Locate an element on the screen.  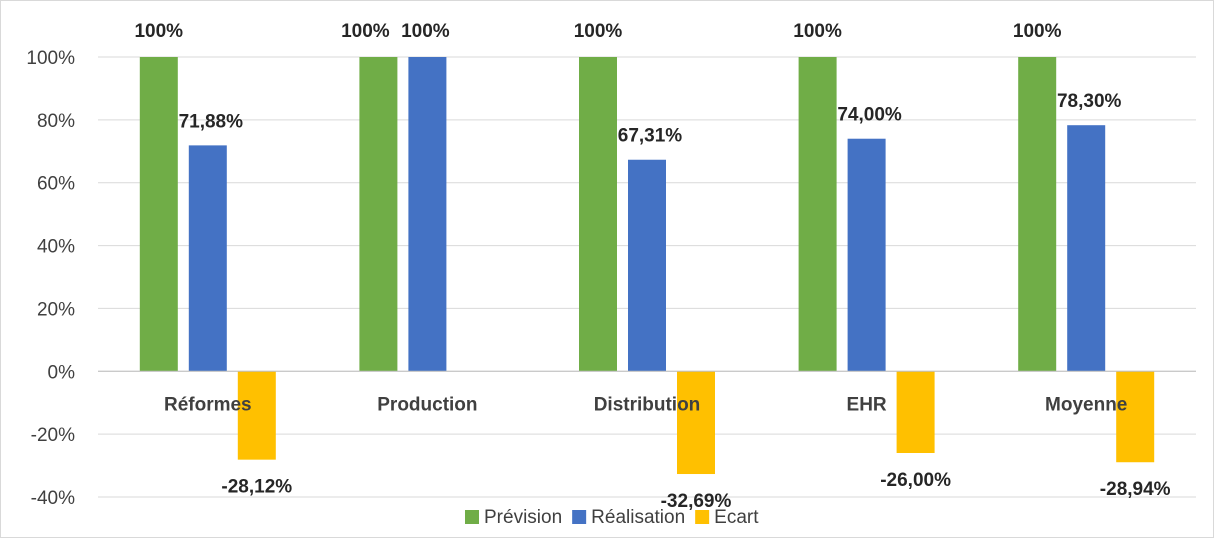
y-tick-label: 40% is located at coordinates (56, 247).